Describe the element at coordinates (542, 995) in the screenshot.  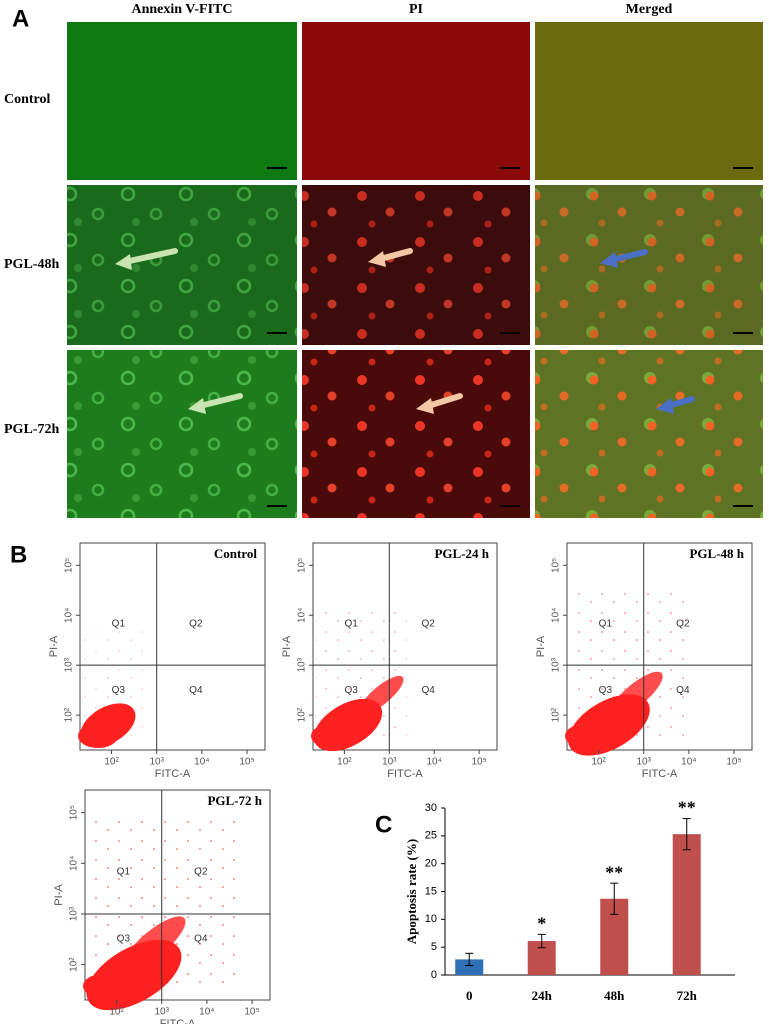
I see `x-tick-label: 24h` at that location.